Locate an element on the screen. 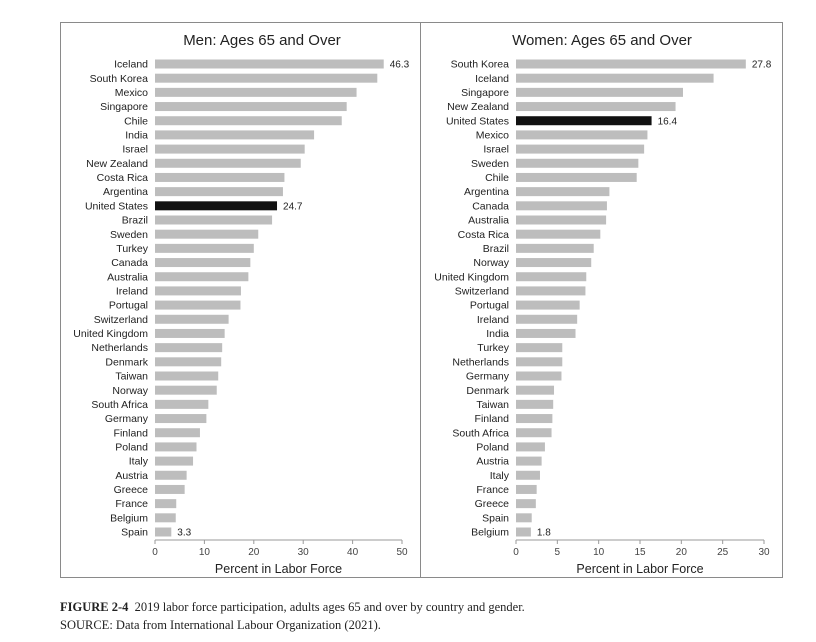  women-category-label: France is located at coordinates (492, 490).